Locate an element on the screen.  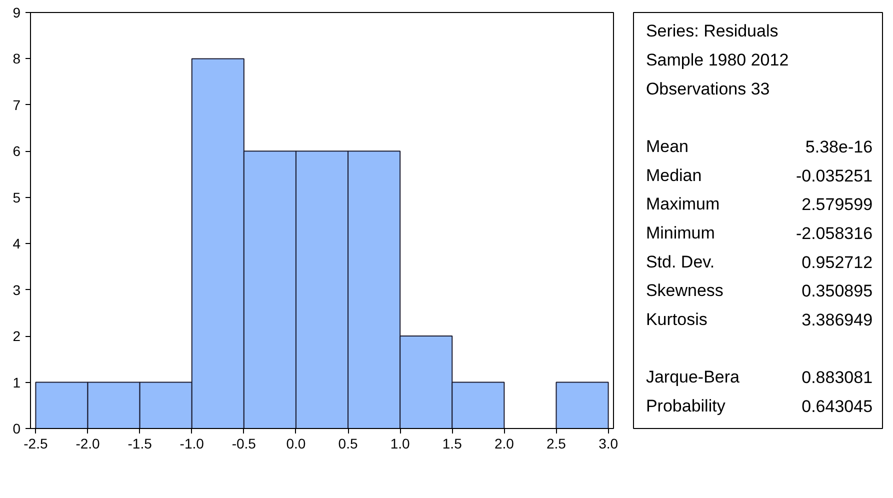
text: Skewness is located at coordinates (685, 290).